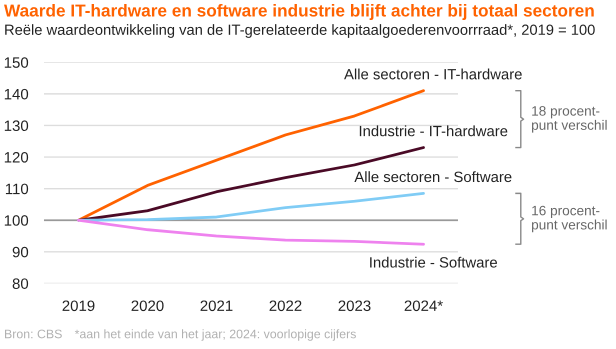 The height and width of the screenshot is (349, 616). Describe the element at coordinates (17, 189) in the screenshot. I see `y-tick-label: 110` at that location.